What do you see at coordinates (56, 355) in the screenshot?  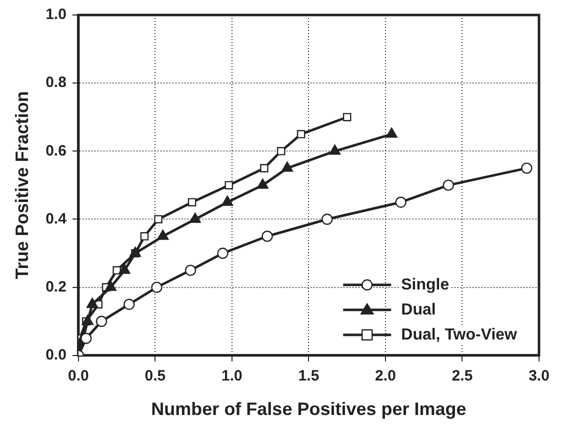 I see `y-tick-label: 0.0` at bounding box center [56, 355].